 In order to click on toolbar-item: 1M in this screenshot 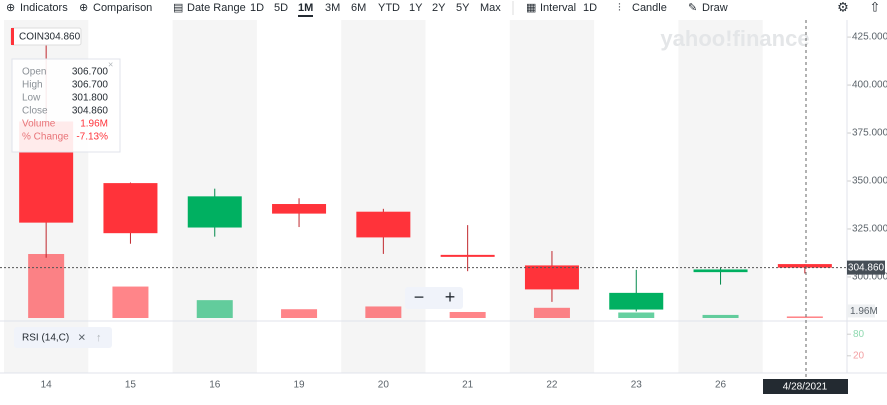, I will do `click(305, 8)`.